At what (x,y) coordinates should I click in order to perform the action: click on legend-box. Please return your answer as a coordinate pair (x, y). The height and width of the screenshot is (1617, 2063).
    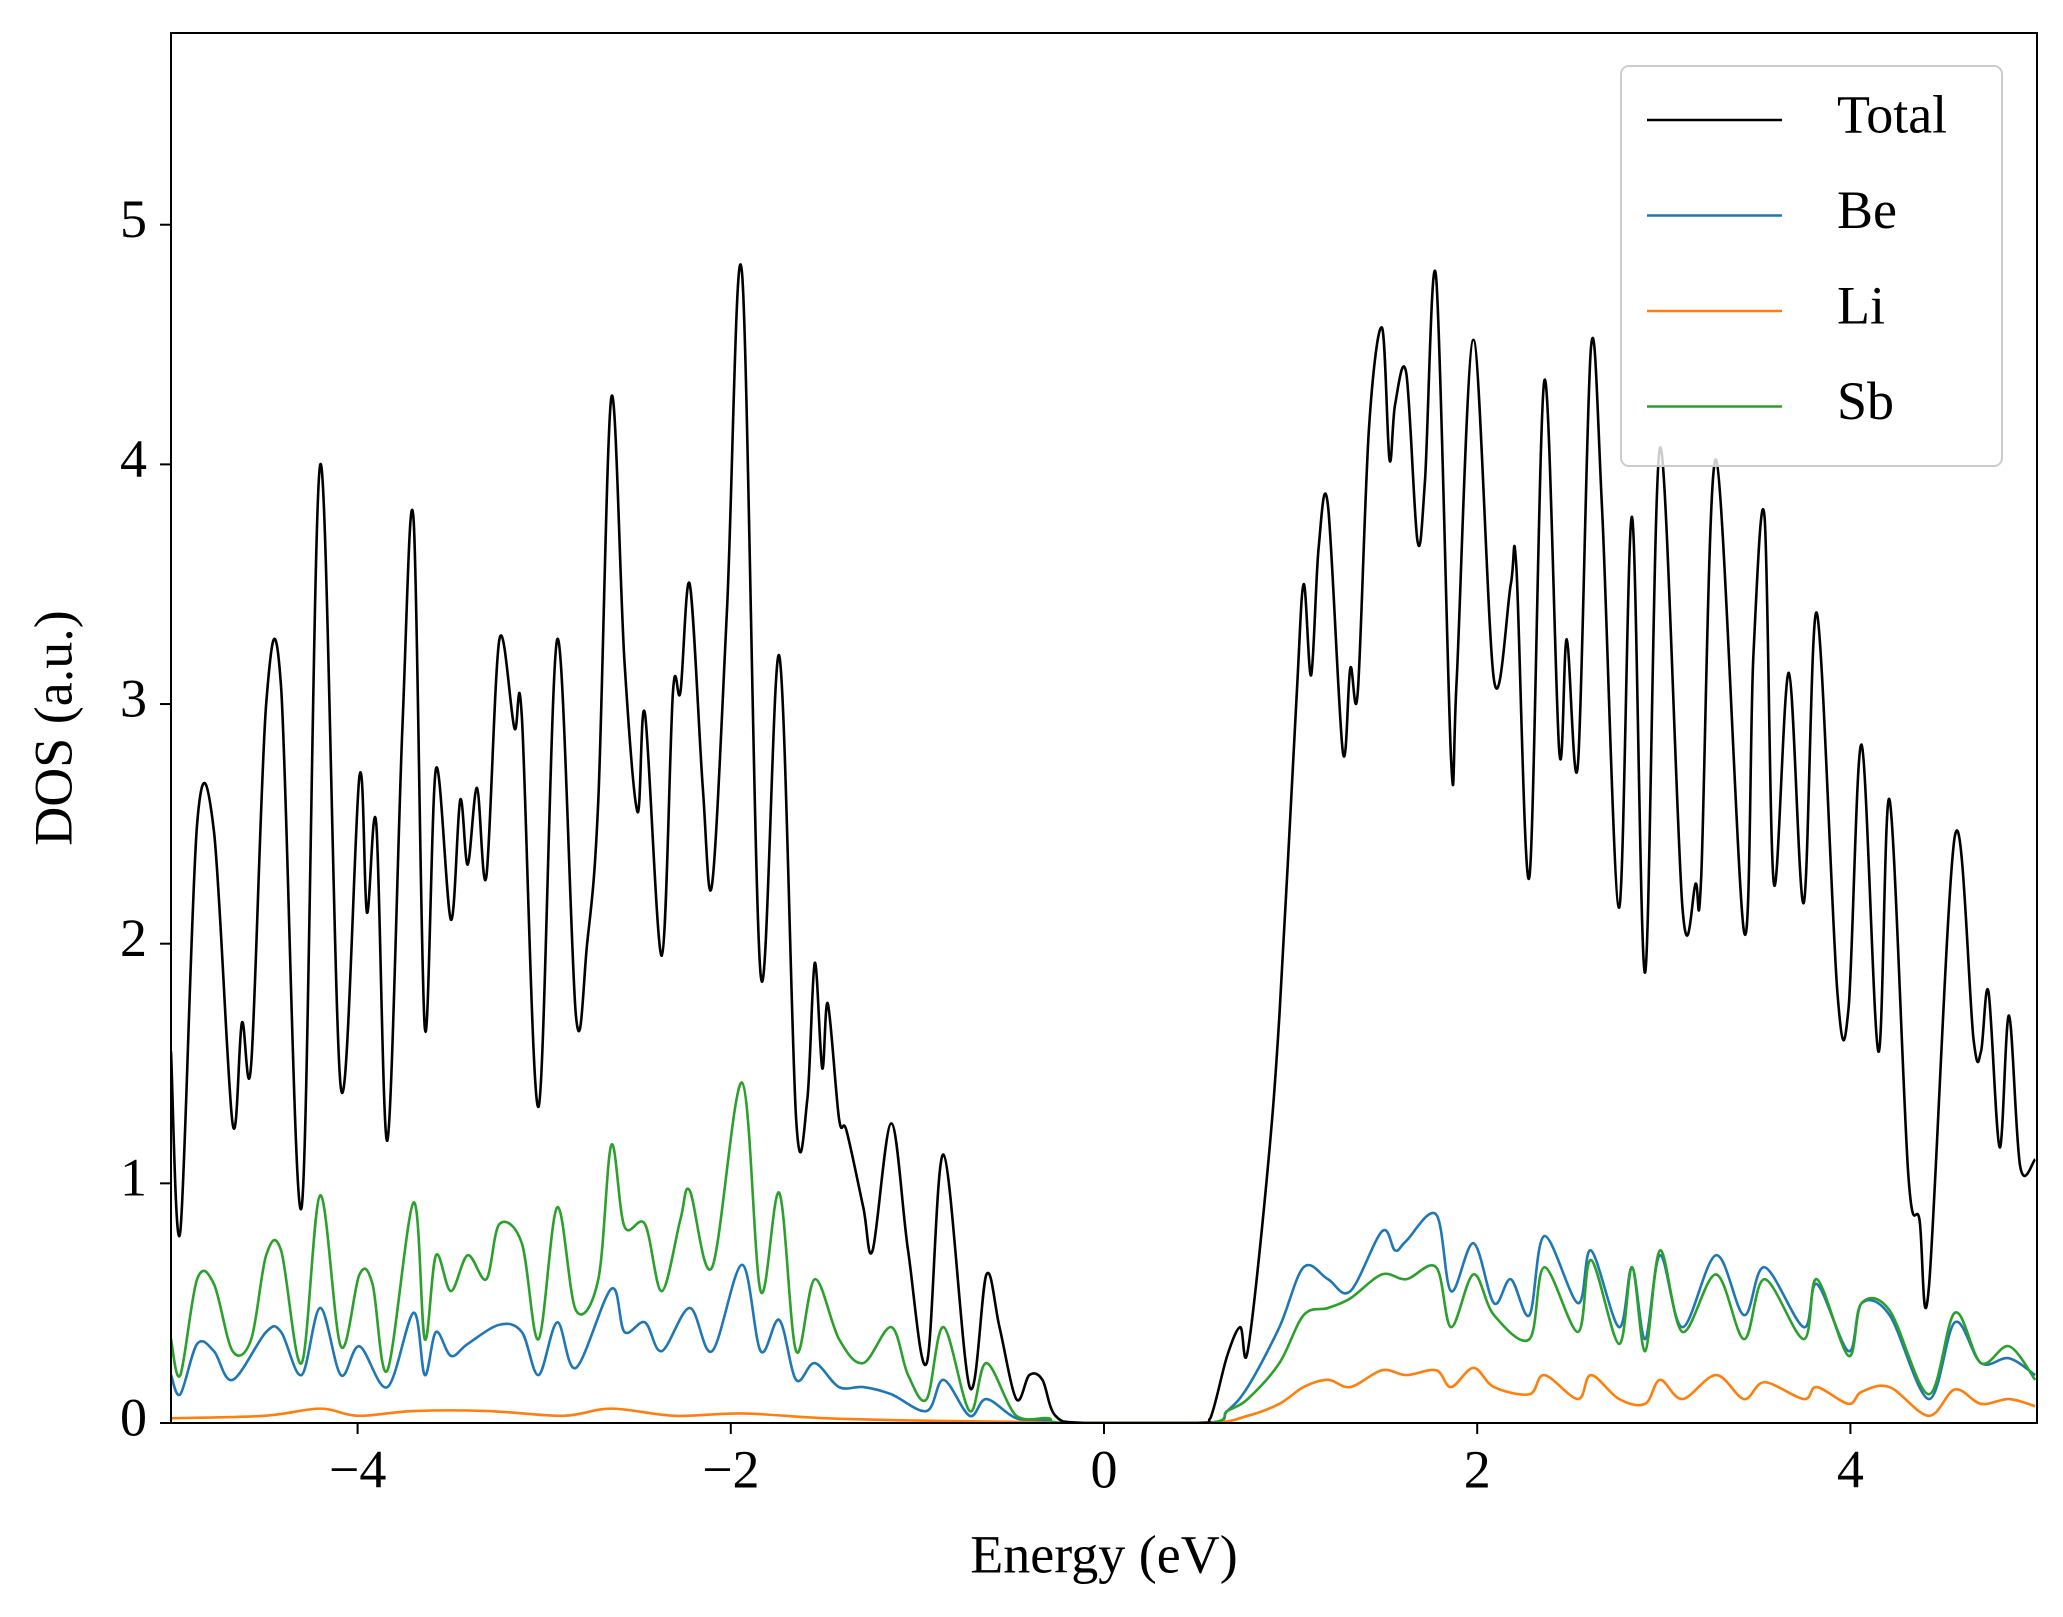
    Looking at the image, I should click on (1811, 266).